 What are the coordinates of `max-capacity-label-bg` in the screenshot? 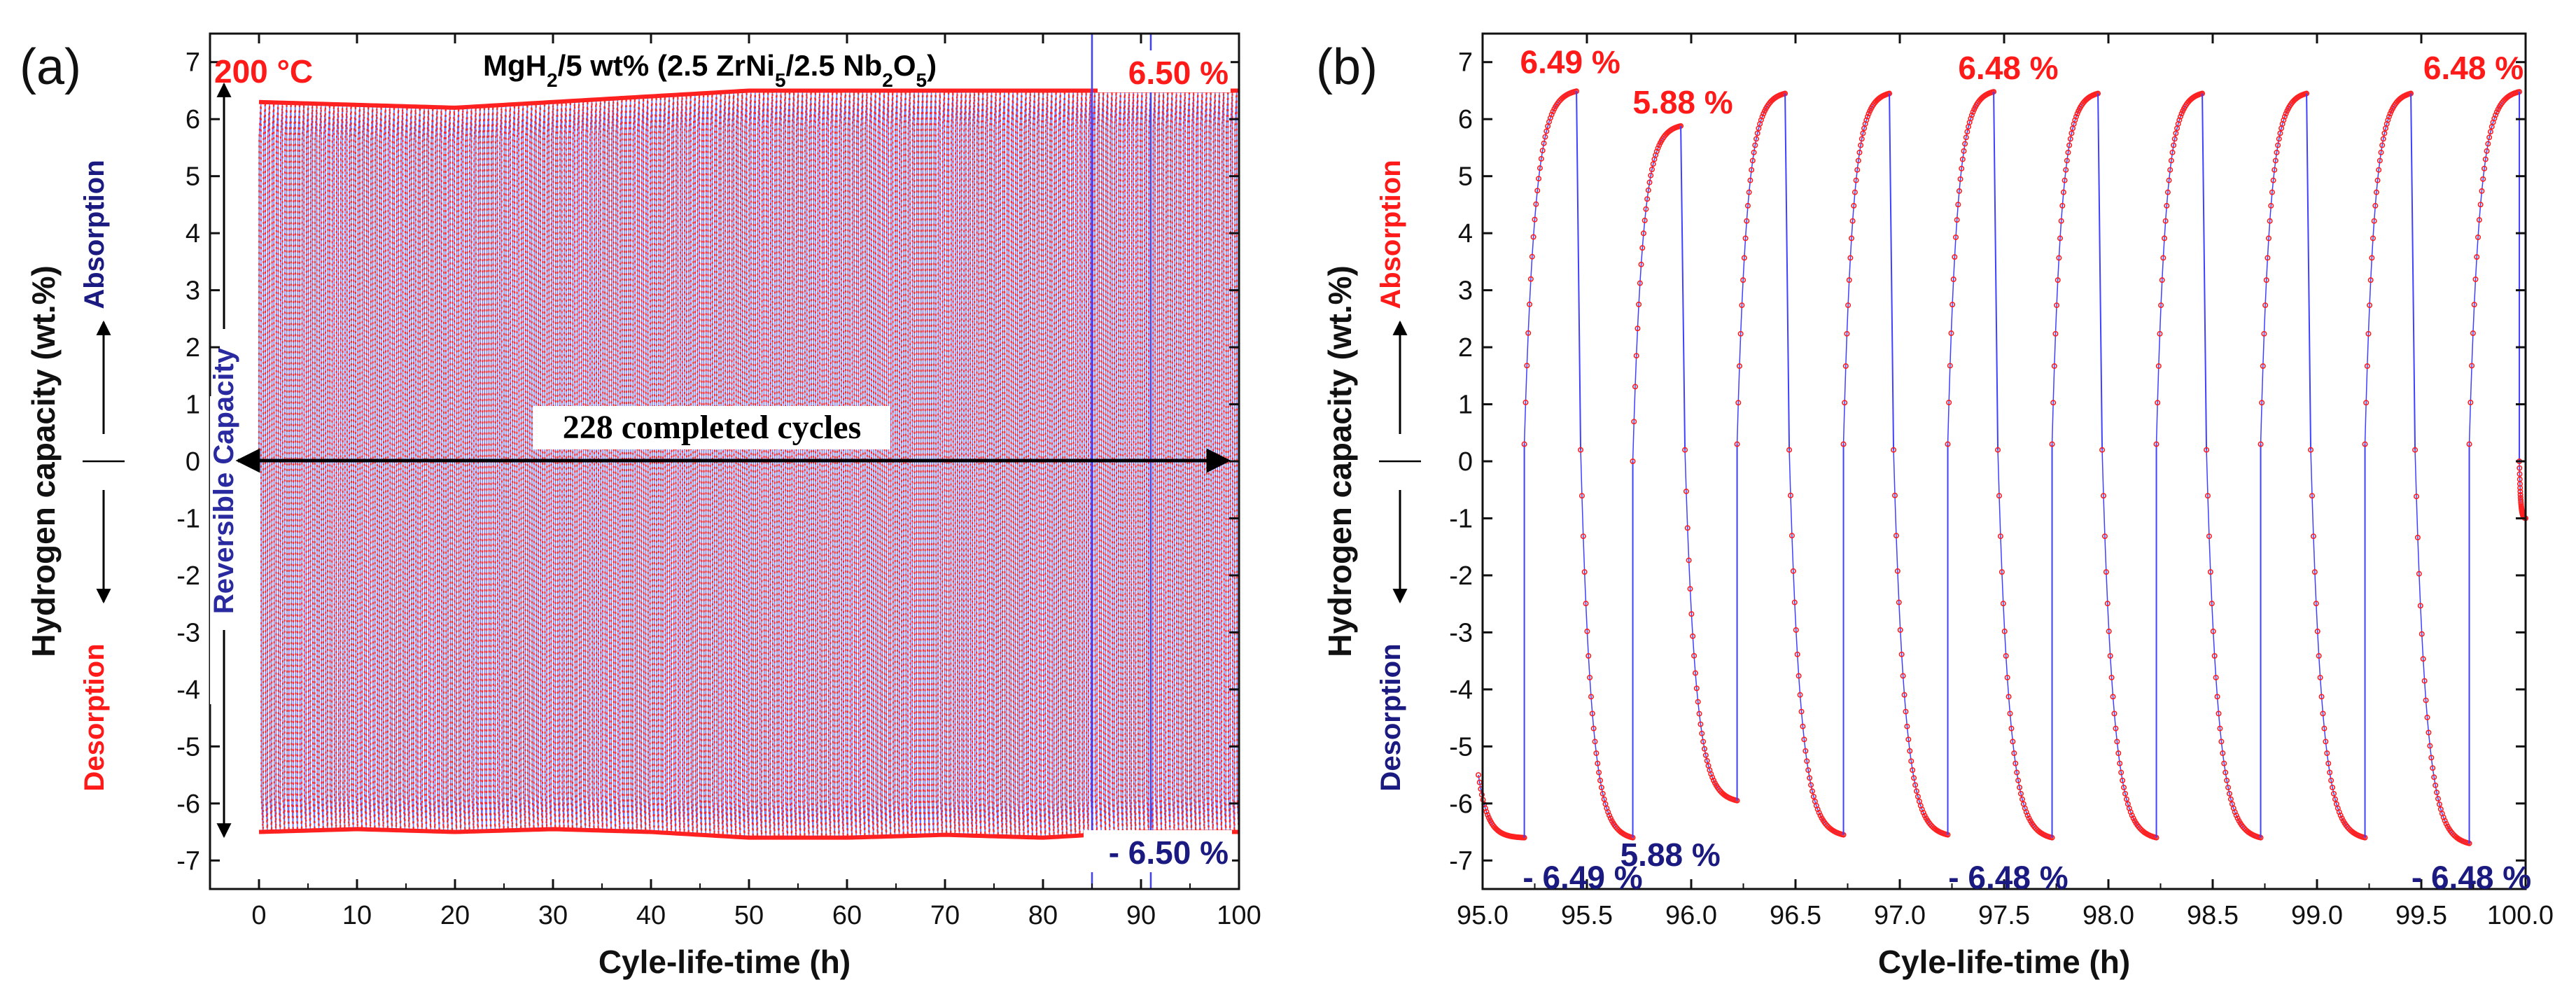 It's located at (1164, 71).